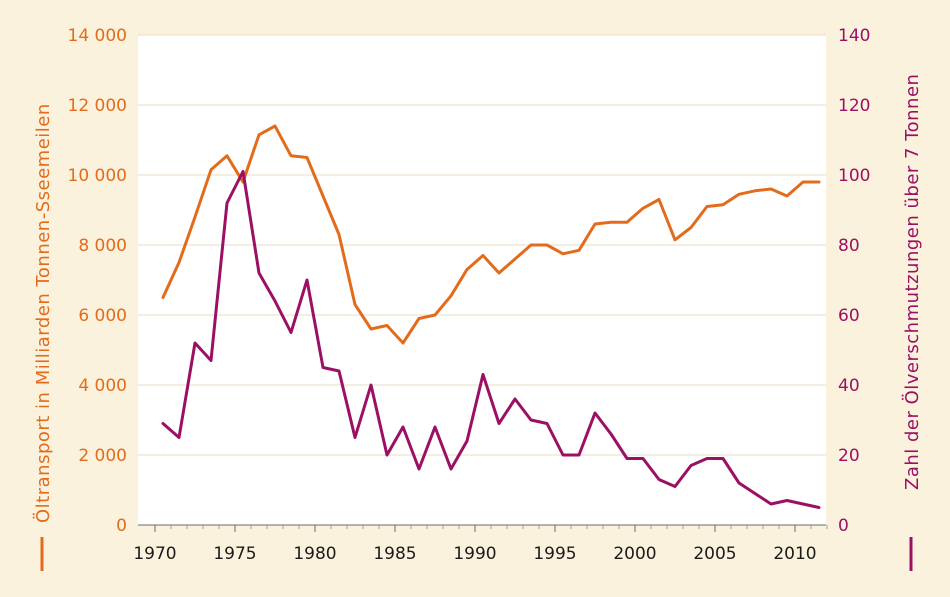 This screenshot has height=597, width=950. What do you see at coordinates (794, 554) in the screenshot?
I see `x-tick: 2010` at bounding box center [794, 554].